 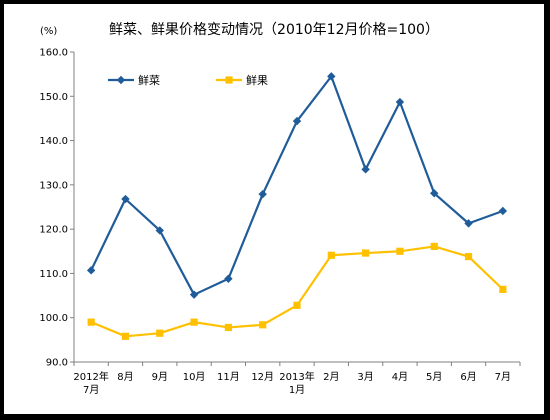 What do you see at coordinates (274, 30) in the screenshot?
I see `chart-title: 鲜菜、鲜果价格变动情况（2010年12月价格=100）` at bounding box center [274, 30].